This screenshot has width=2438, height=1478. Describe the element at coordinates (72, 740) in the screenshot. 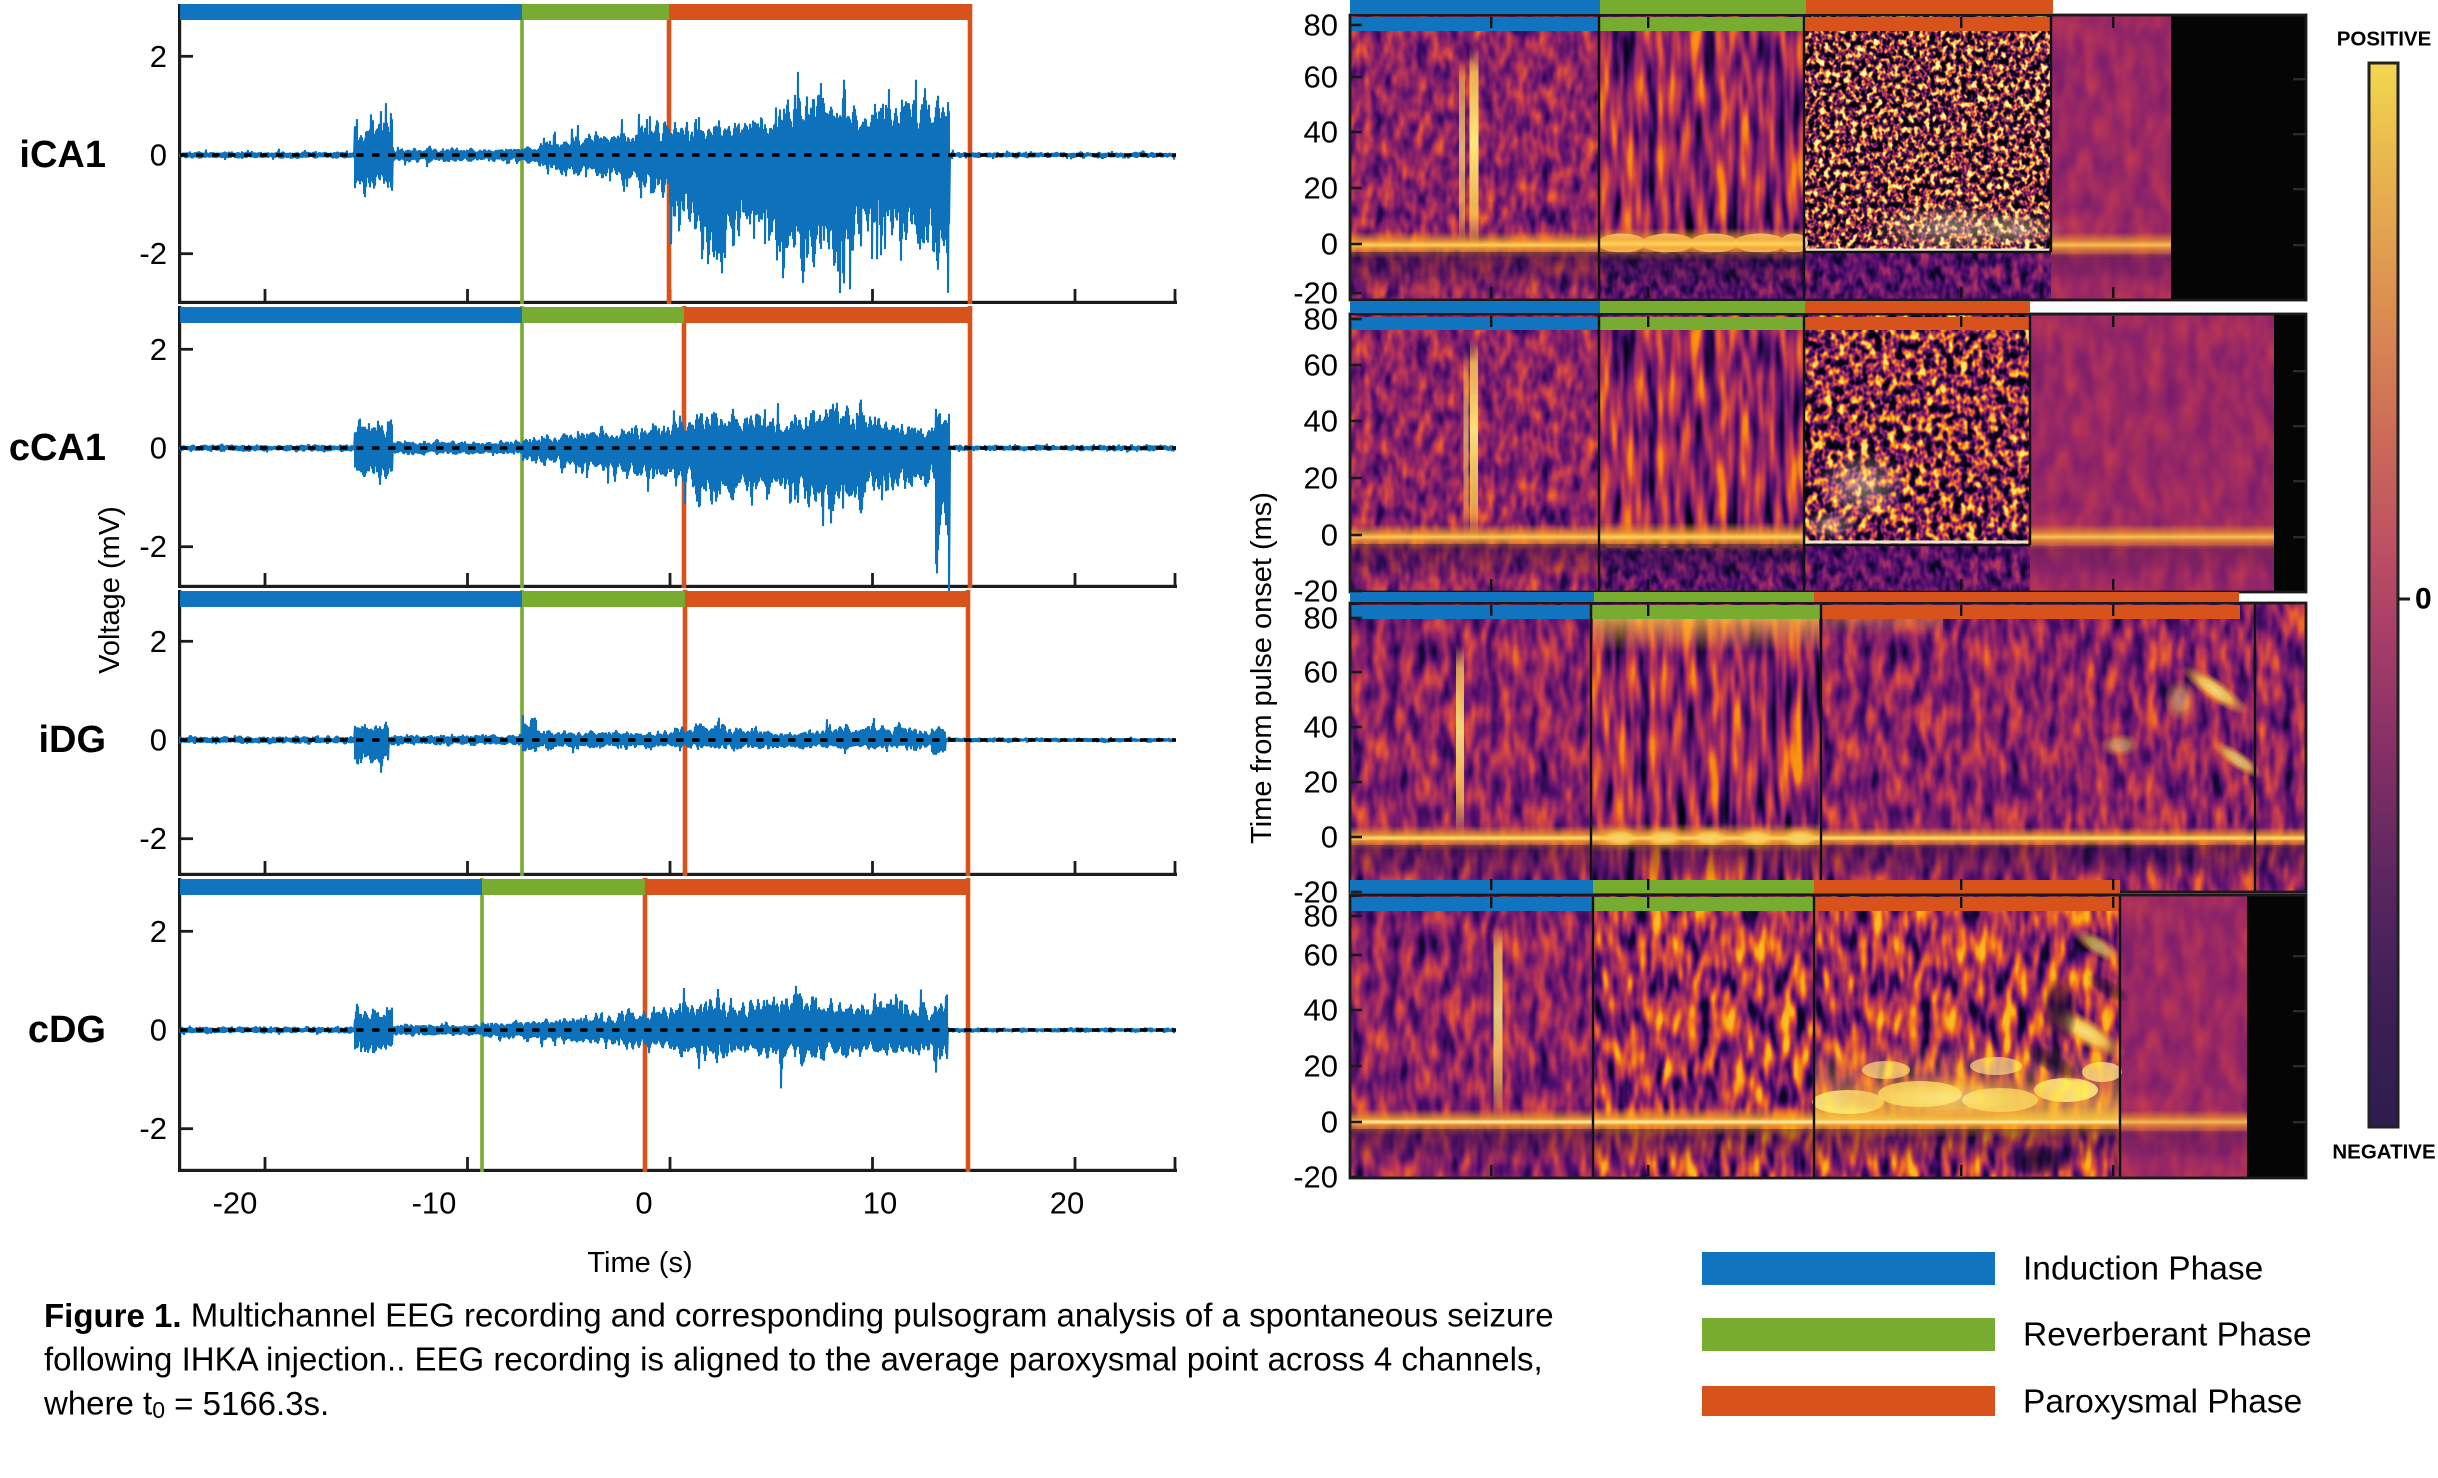

I see `svg-text: iDG` at that location.